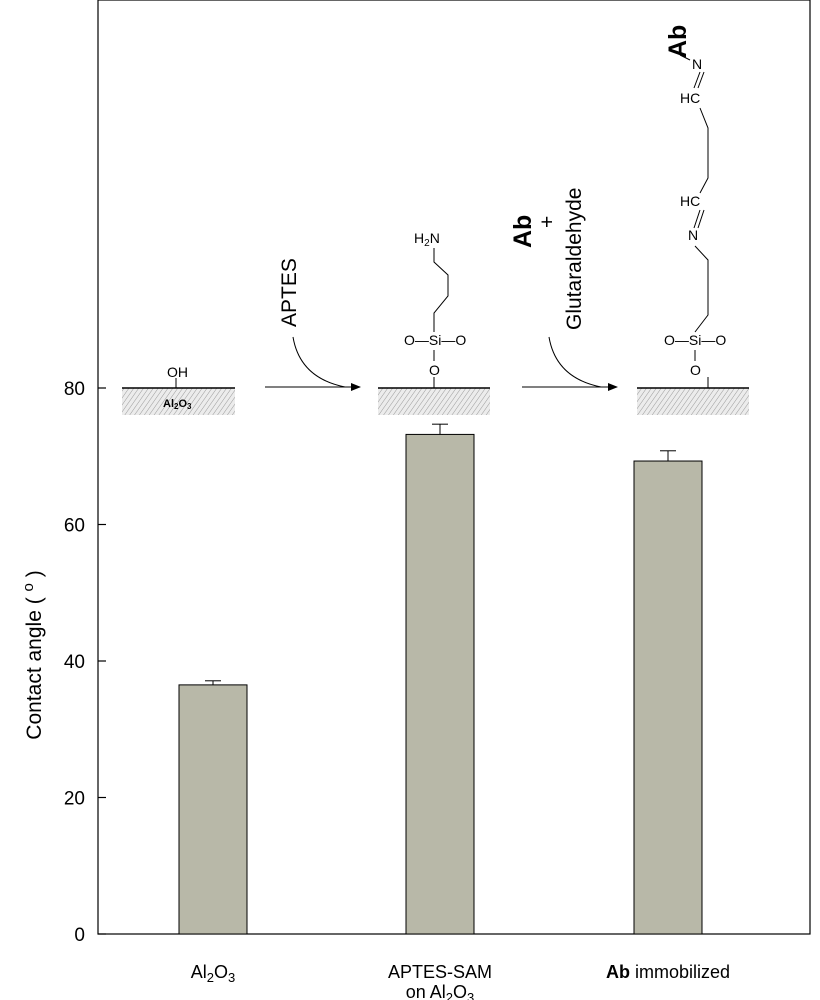  Describe the element at coordinates (618, 972) in the screenshot. I see `x-tick-label-bold-2: Ab` at that location.